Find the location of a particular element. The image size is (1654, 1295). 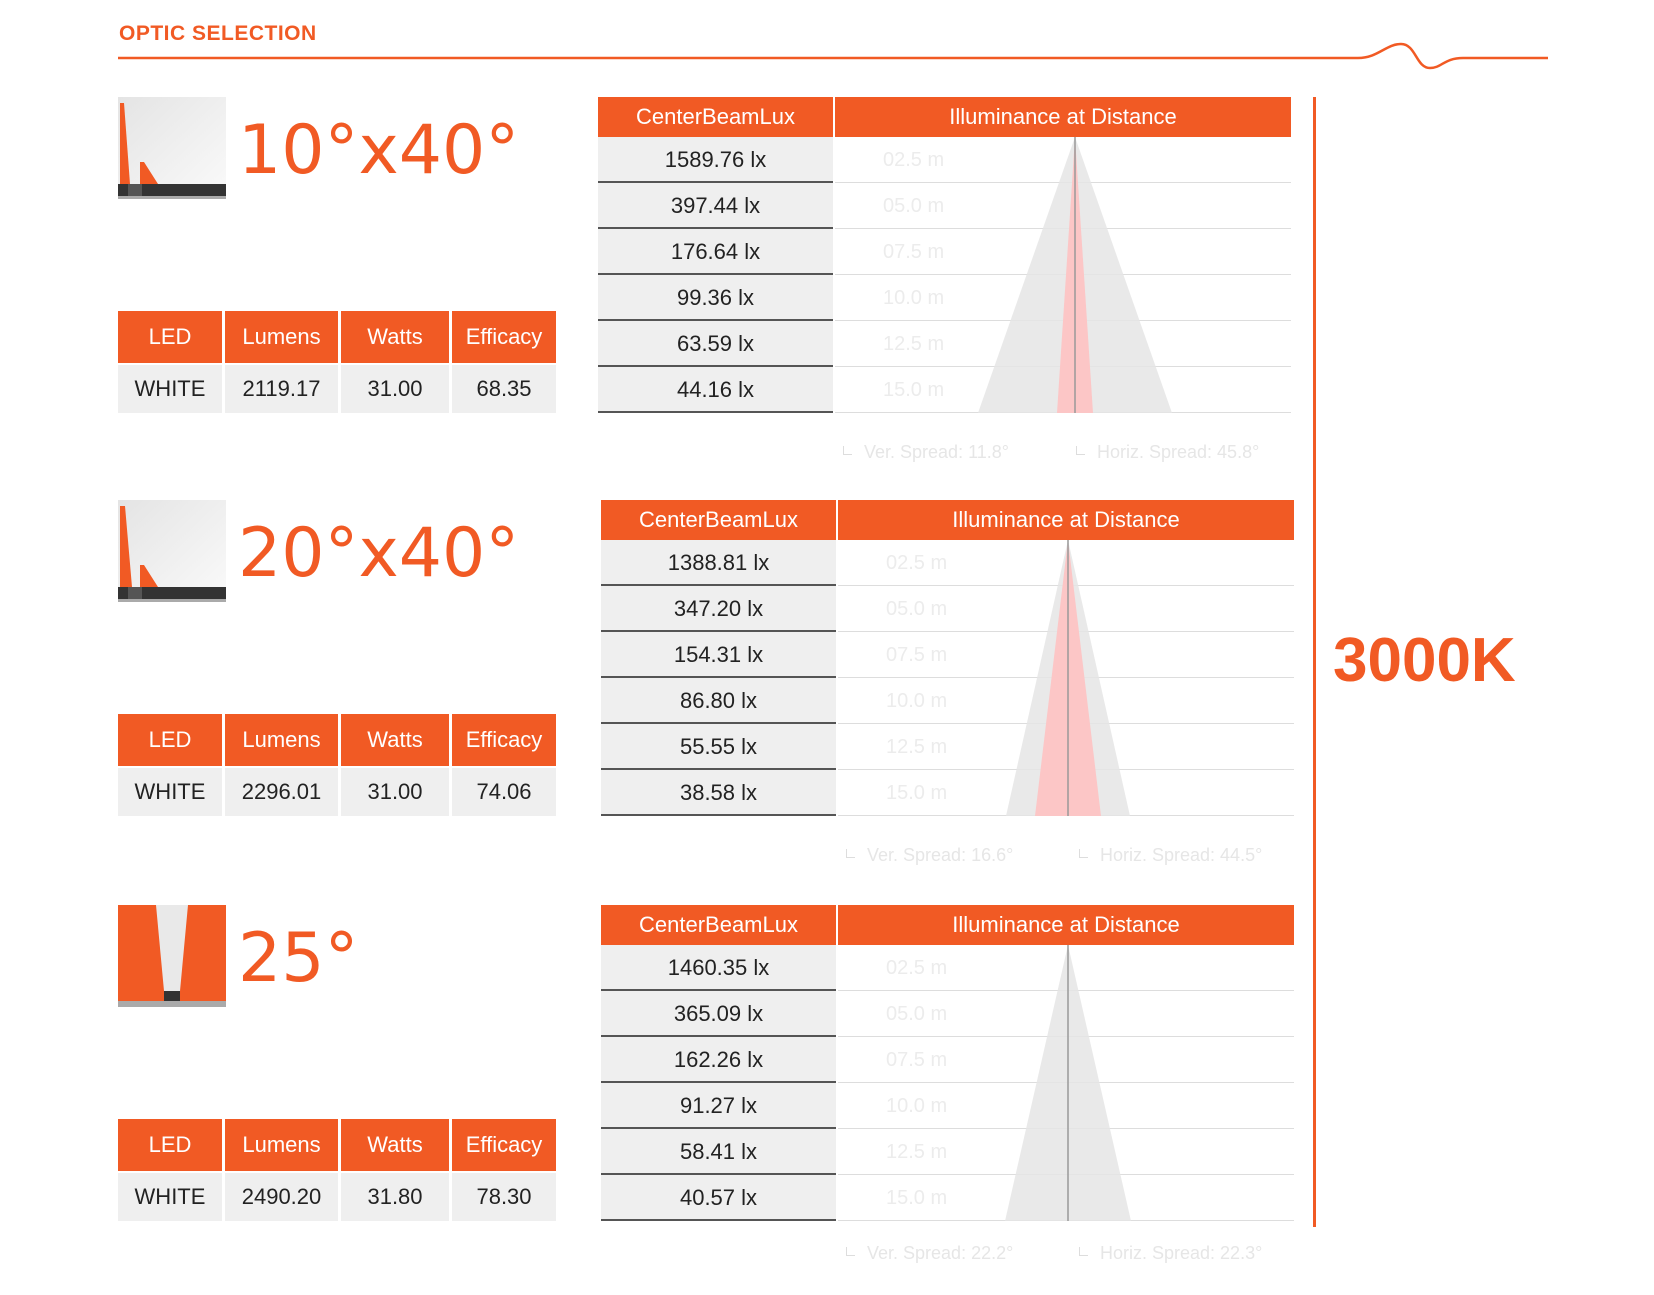

horiz-spread-label: Horiz. Spread: 45.8° is located at coordinates (1167, 452).